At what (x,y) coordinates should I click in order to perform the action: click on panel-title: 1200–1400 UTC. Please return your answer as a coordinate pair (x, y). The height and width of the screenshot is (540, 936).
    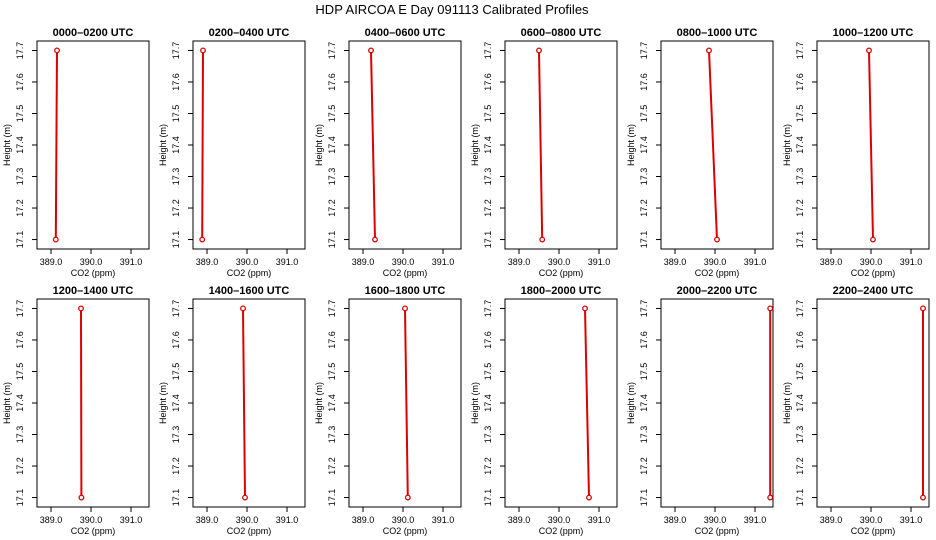
    Looking at the image, I should click on (93, 291).